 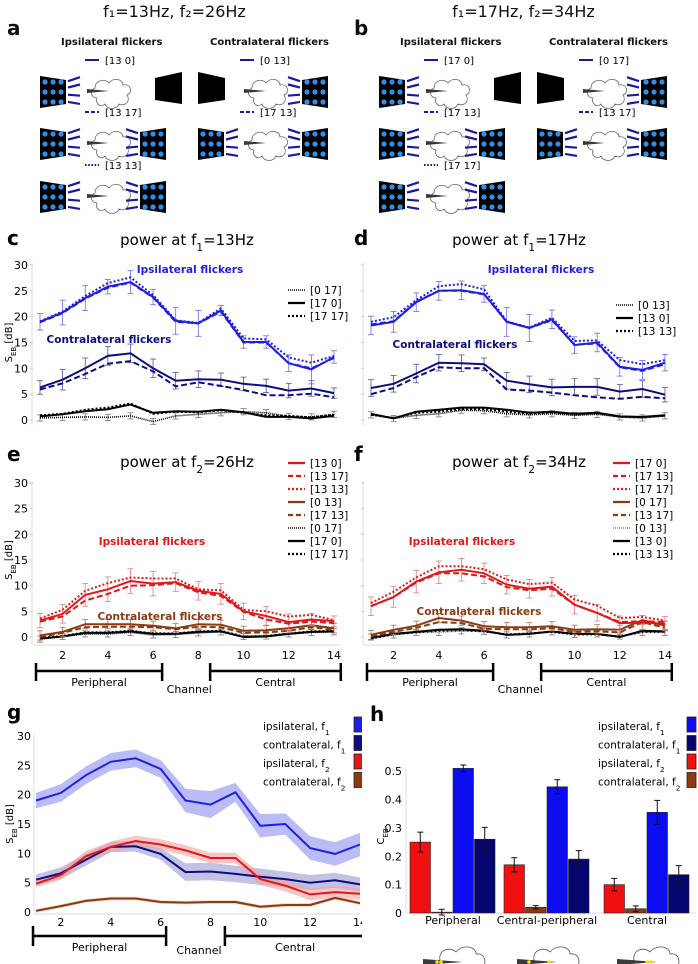 What do you see at coordinates (198, 950) in the screenshot?
I see `x-axis-label: Channel` at bounding box center [198, 950].